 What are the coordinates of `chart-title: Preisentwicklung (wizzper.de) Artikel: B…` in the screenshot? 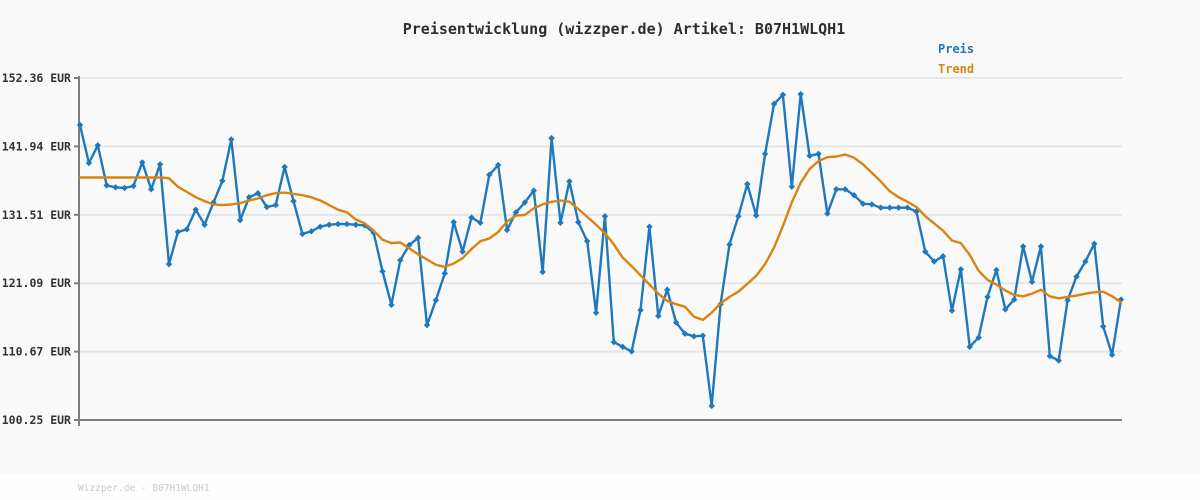 It's located at (624, 29).